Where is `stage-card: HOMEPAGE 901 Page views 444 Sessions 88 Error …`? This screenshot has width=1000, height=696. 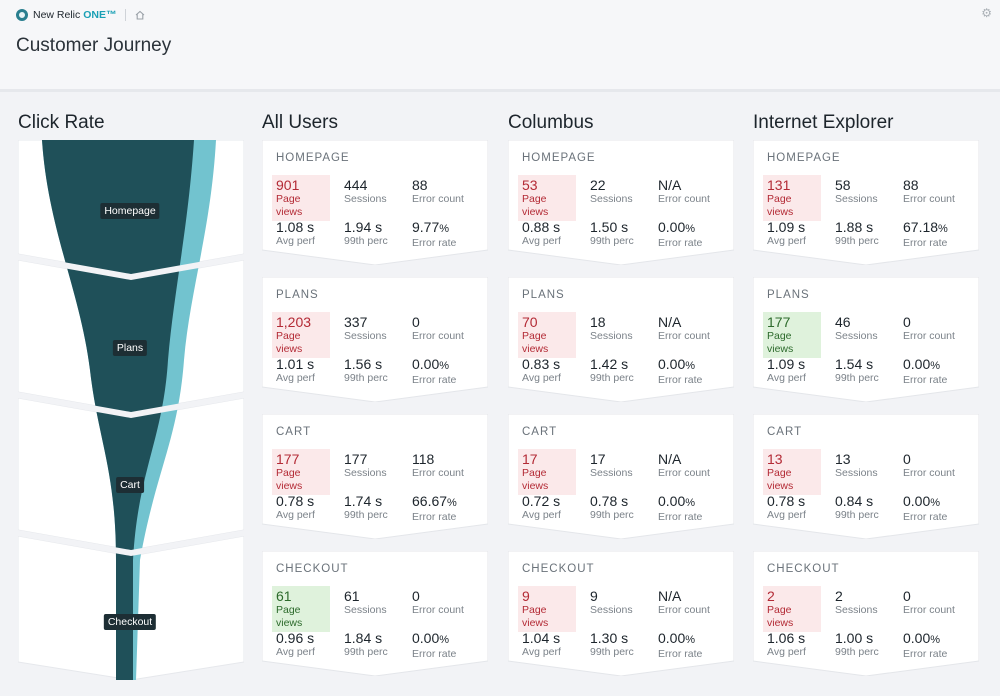 stage-card: HOMEPAGE 901 Page views 444 Sessions 88 Error … is located at coordinates (375, 202).